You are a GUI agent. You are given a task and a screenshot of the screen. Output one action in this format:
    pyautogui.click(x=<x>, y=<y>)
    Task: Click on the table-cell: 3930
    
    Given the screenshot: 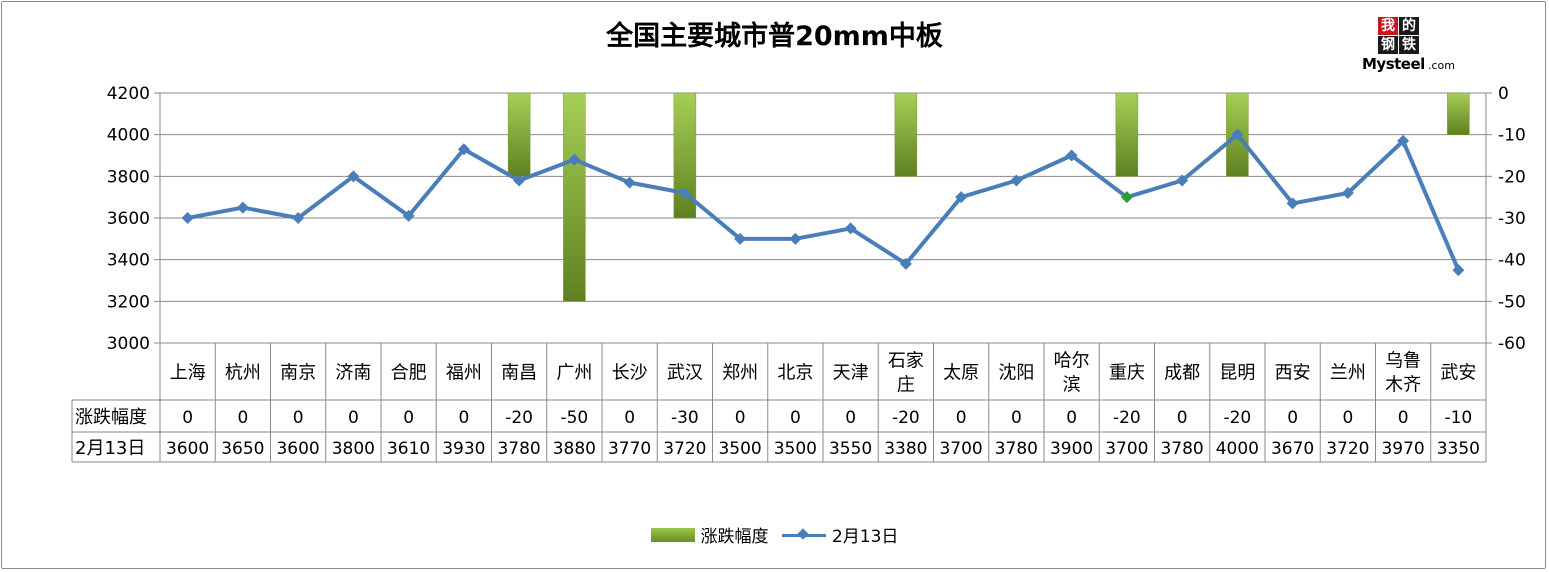 What is the action you would take?
    pyautogui.click(x=463, y=449)
    